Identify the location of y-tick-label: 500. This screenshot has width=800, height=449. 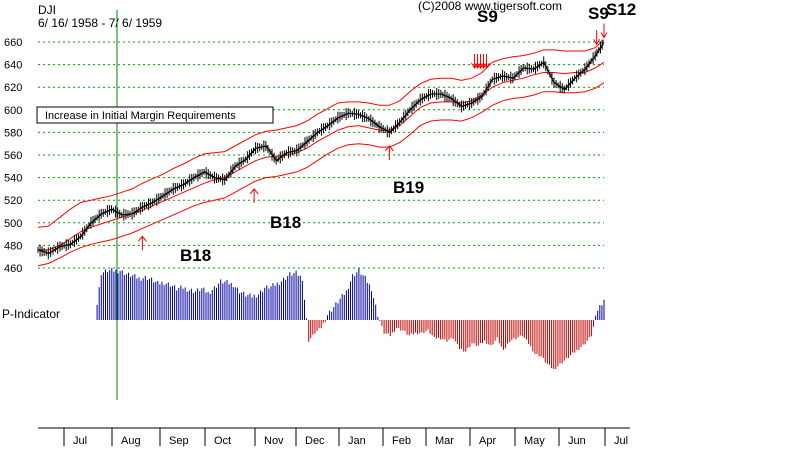
(13, 224).